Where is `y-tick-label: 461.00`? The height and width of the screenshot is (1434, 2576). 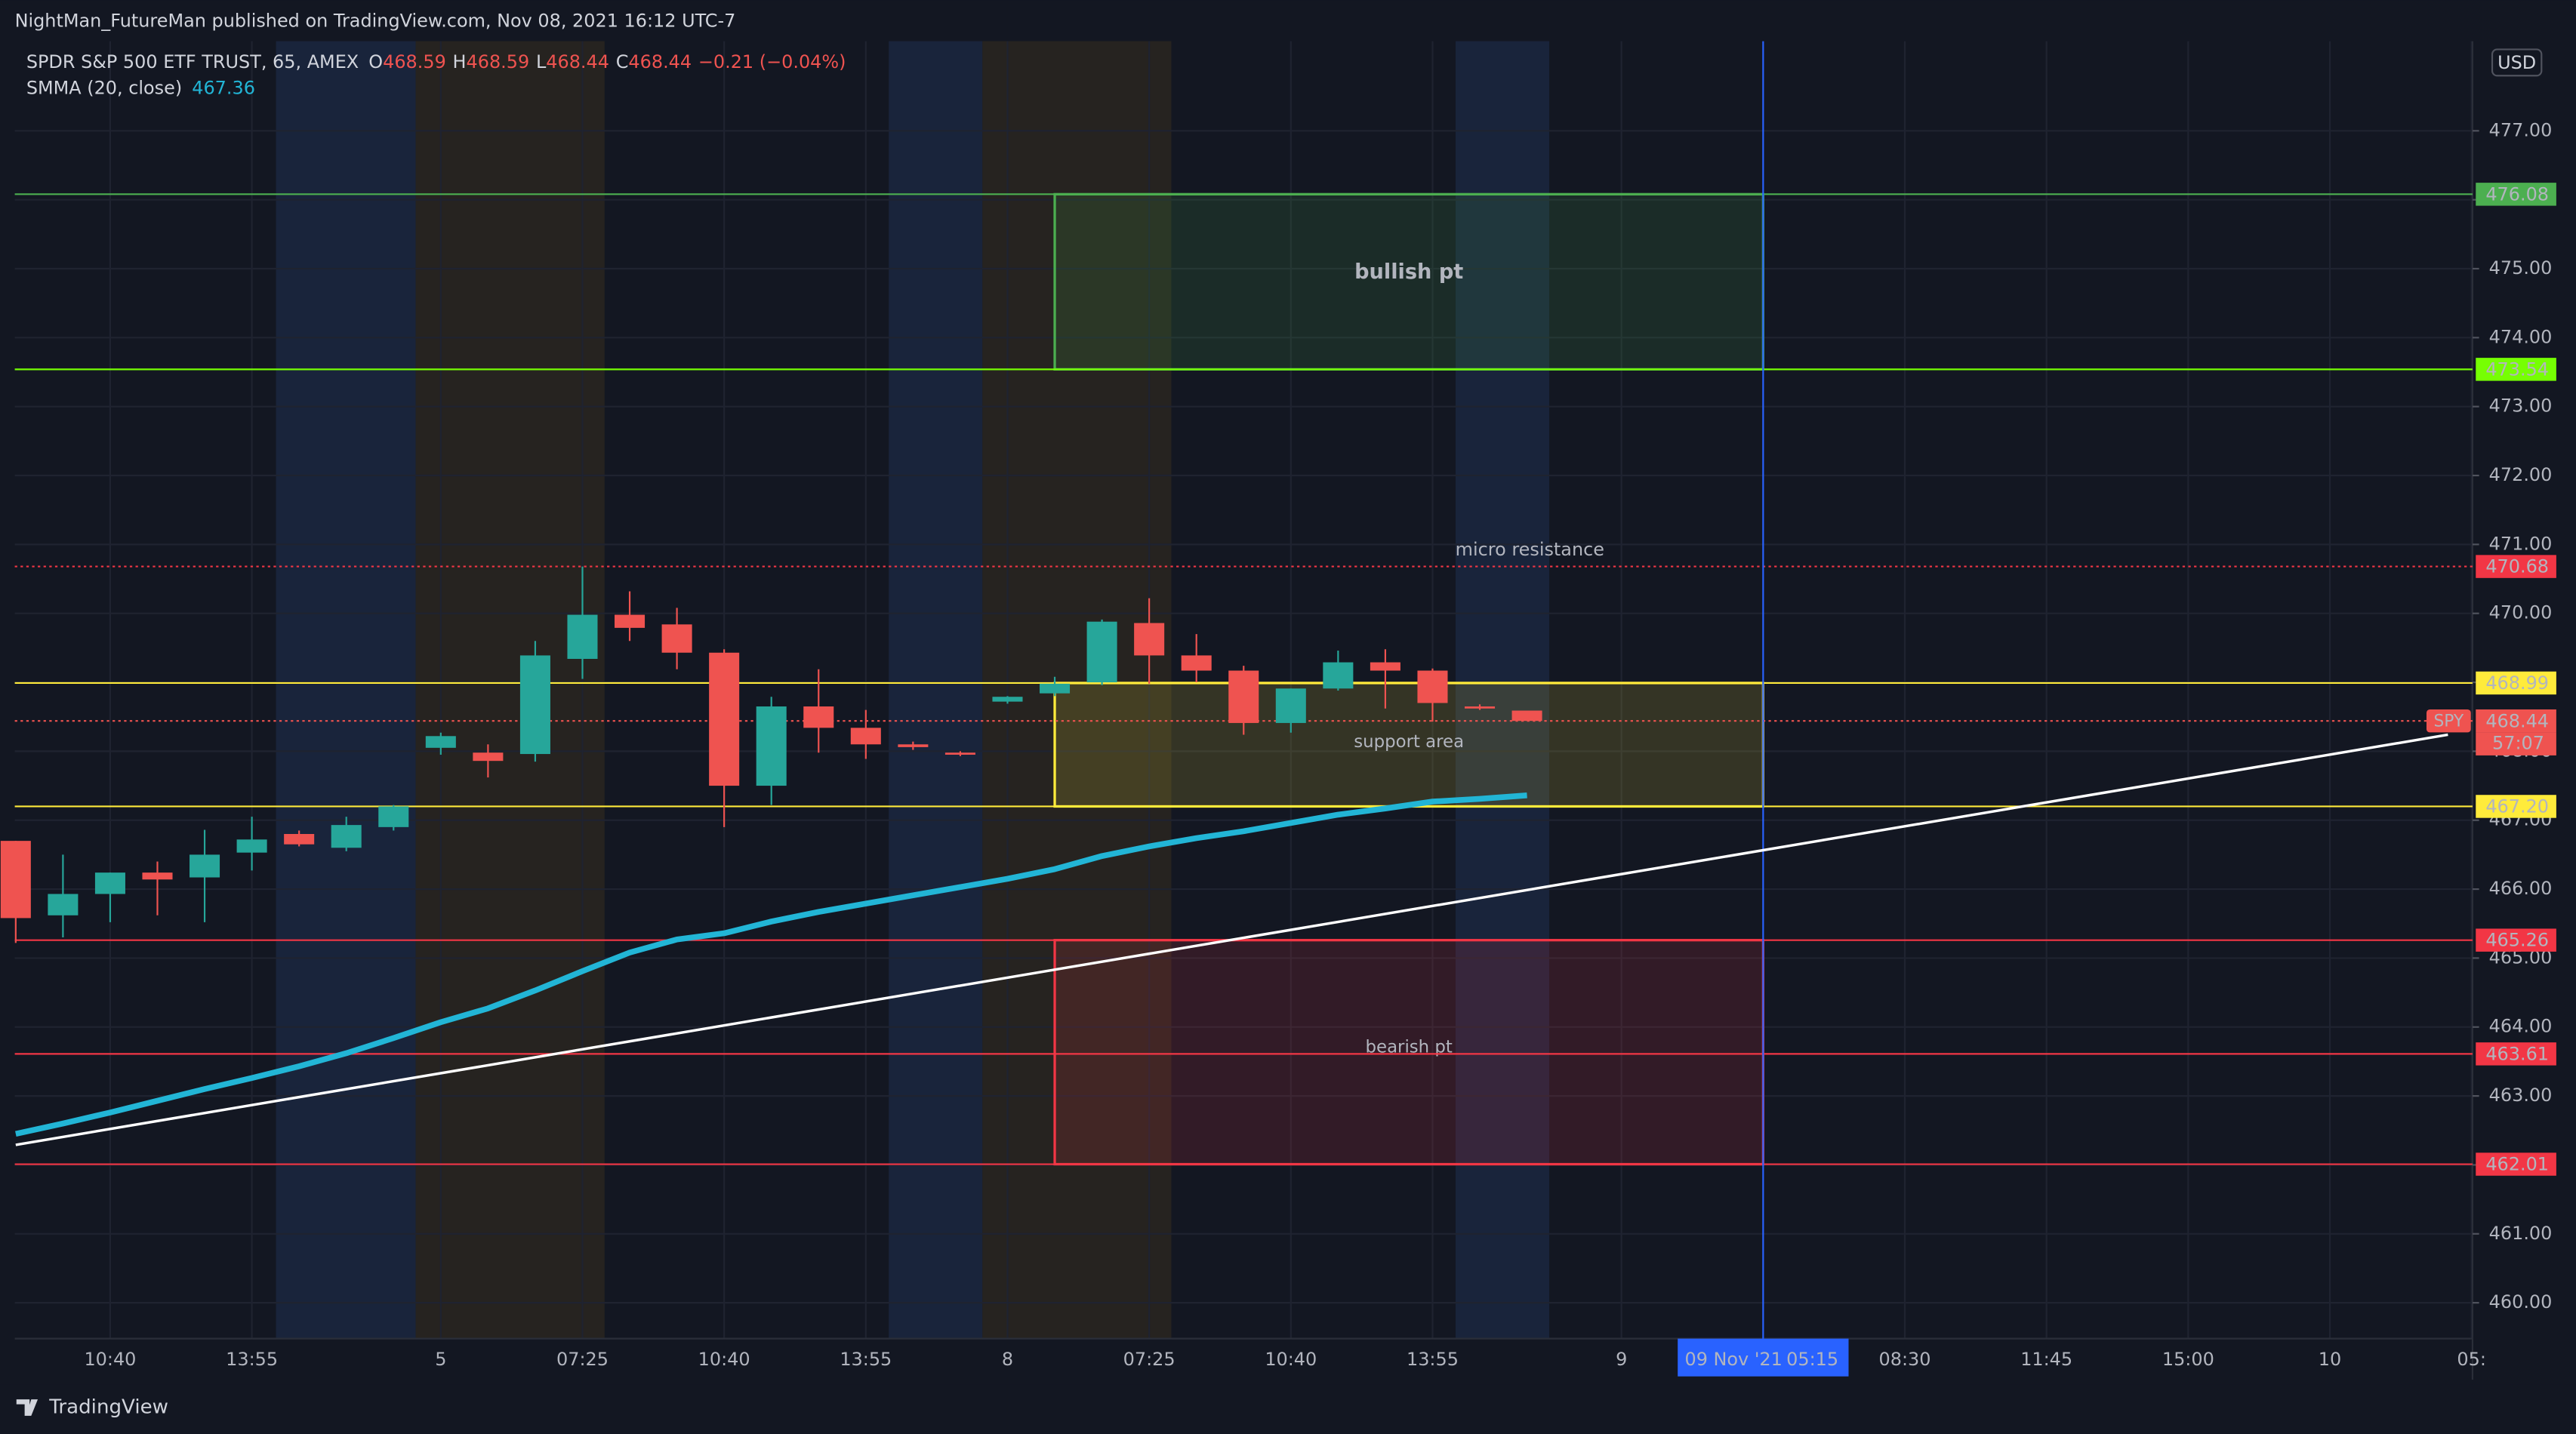
y-tick-label: 461.00 is located at coordinates (2521, 1233).